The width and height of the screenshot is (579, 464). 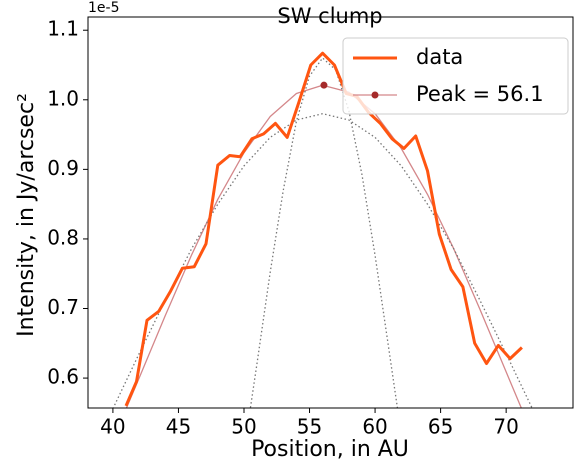 I want to click on x-axis-label: Position, in AU, so click(x=330, y=449).